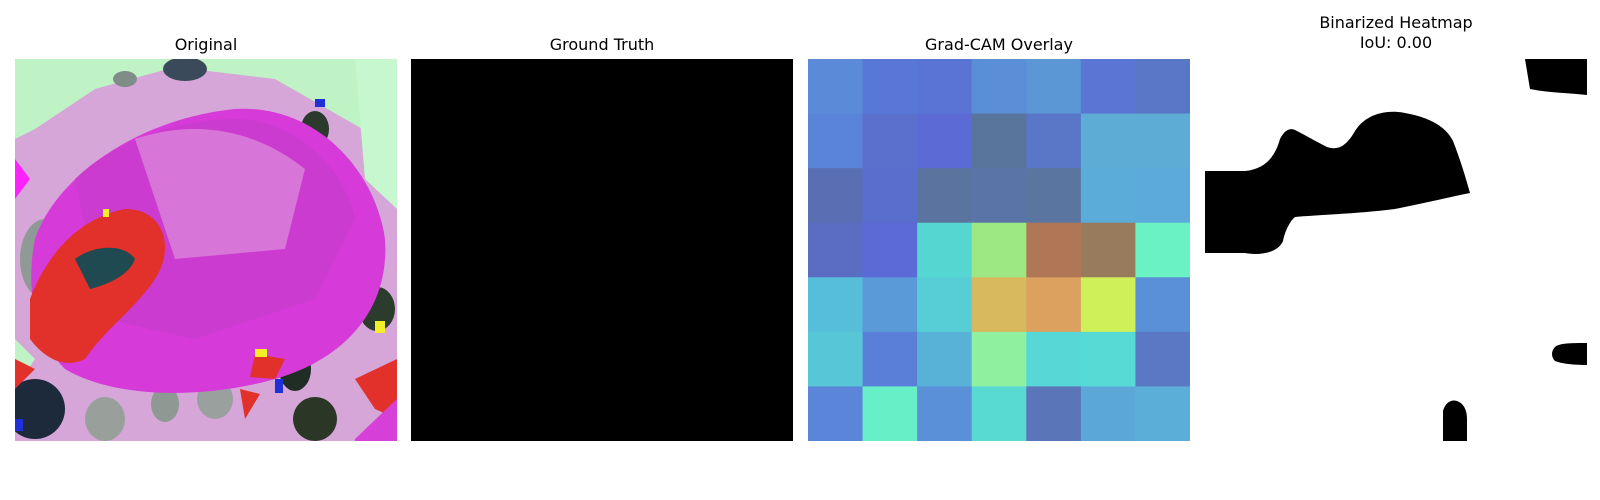 This screenshot has width=1600, height=500. I want to click on binarized-title: Binarized Heatmap IoU: 0.00, so click(1396, 33).